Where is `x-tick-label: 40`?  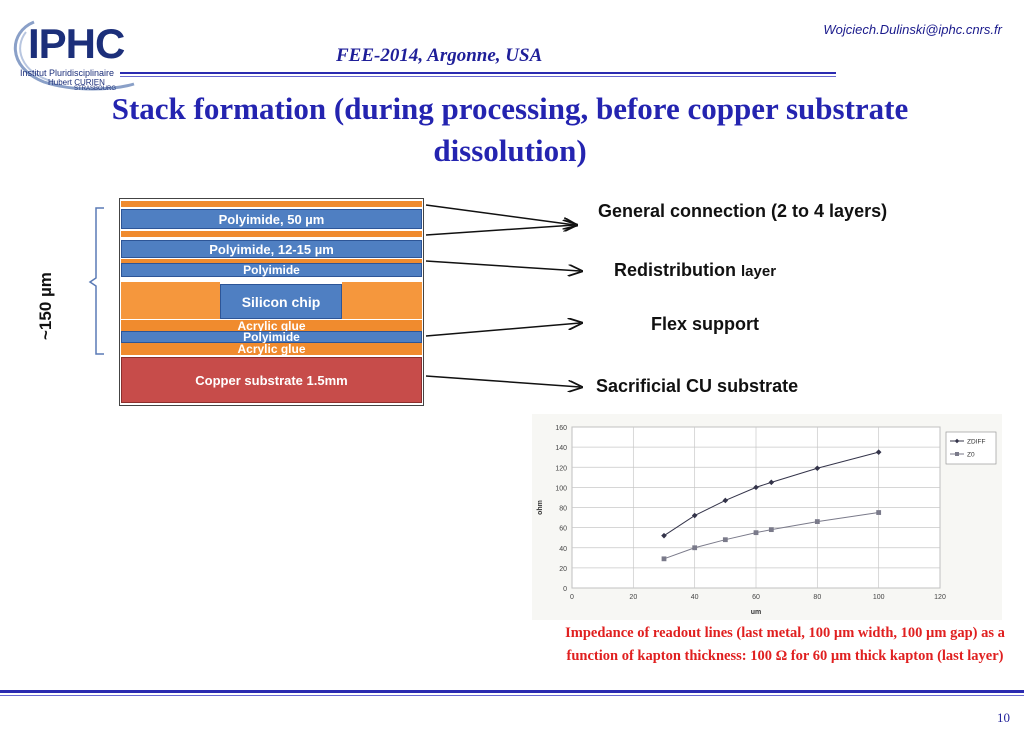 x-tick-label: 40 is located at coordinates (695, 597).